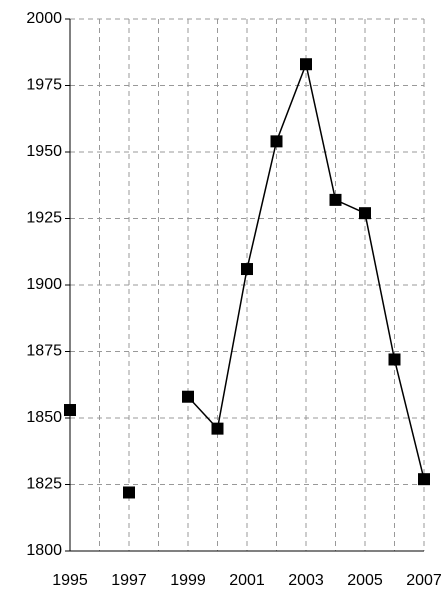 The image size is (447, 594). I want to click on y-tick-label: 2000, so click(44, 18).